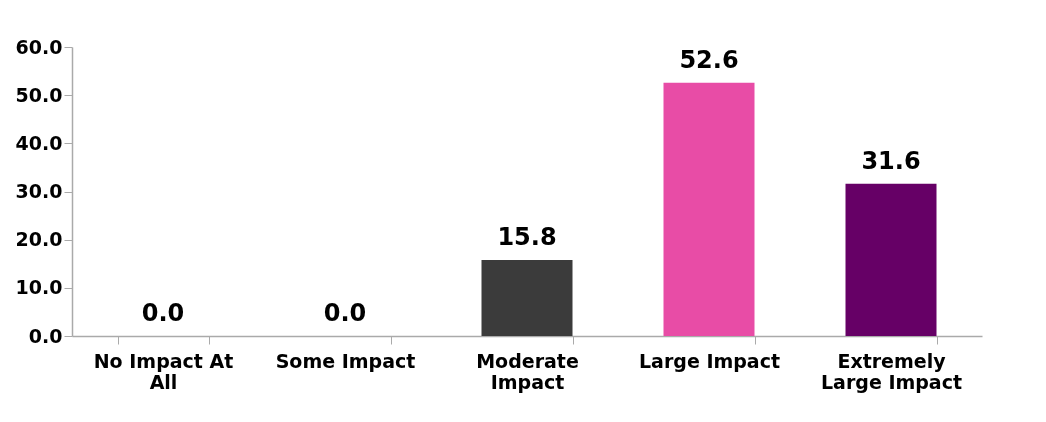  I want to click on data-label: 31.6, so click(891, 160).